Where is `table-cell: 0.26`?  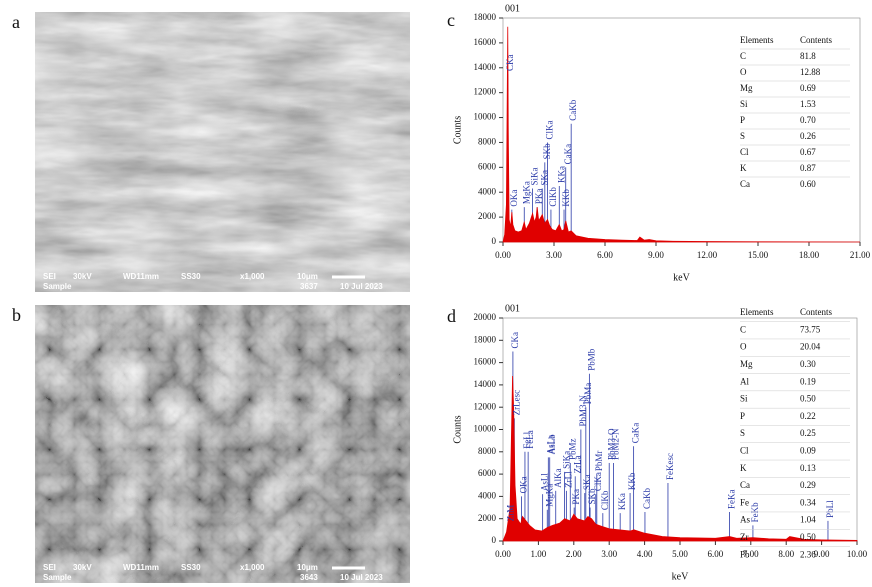
table-cell: 0.26 is located at coordinates (808, 136).